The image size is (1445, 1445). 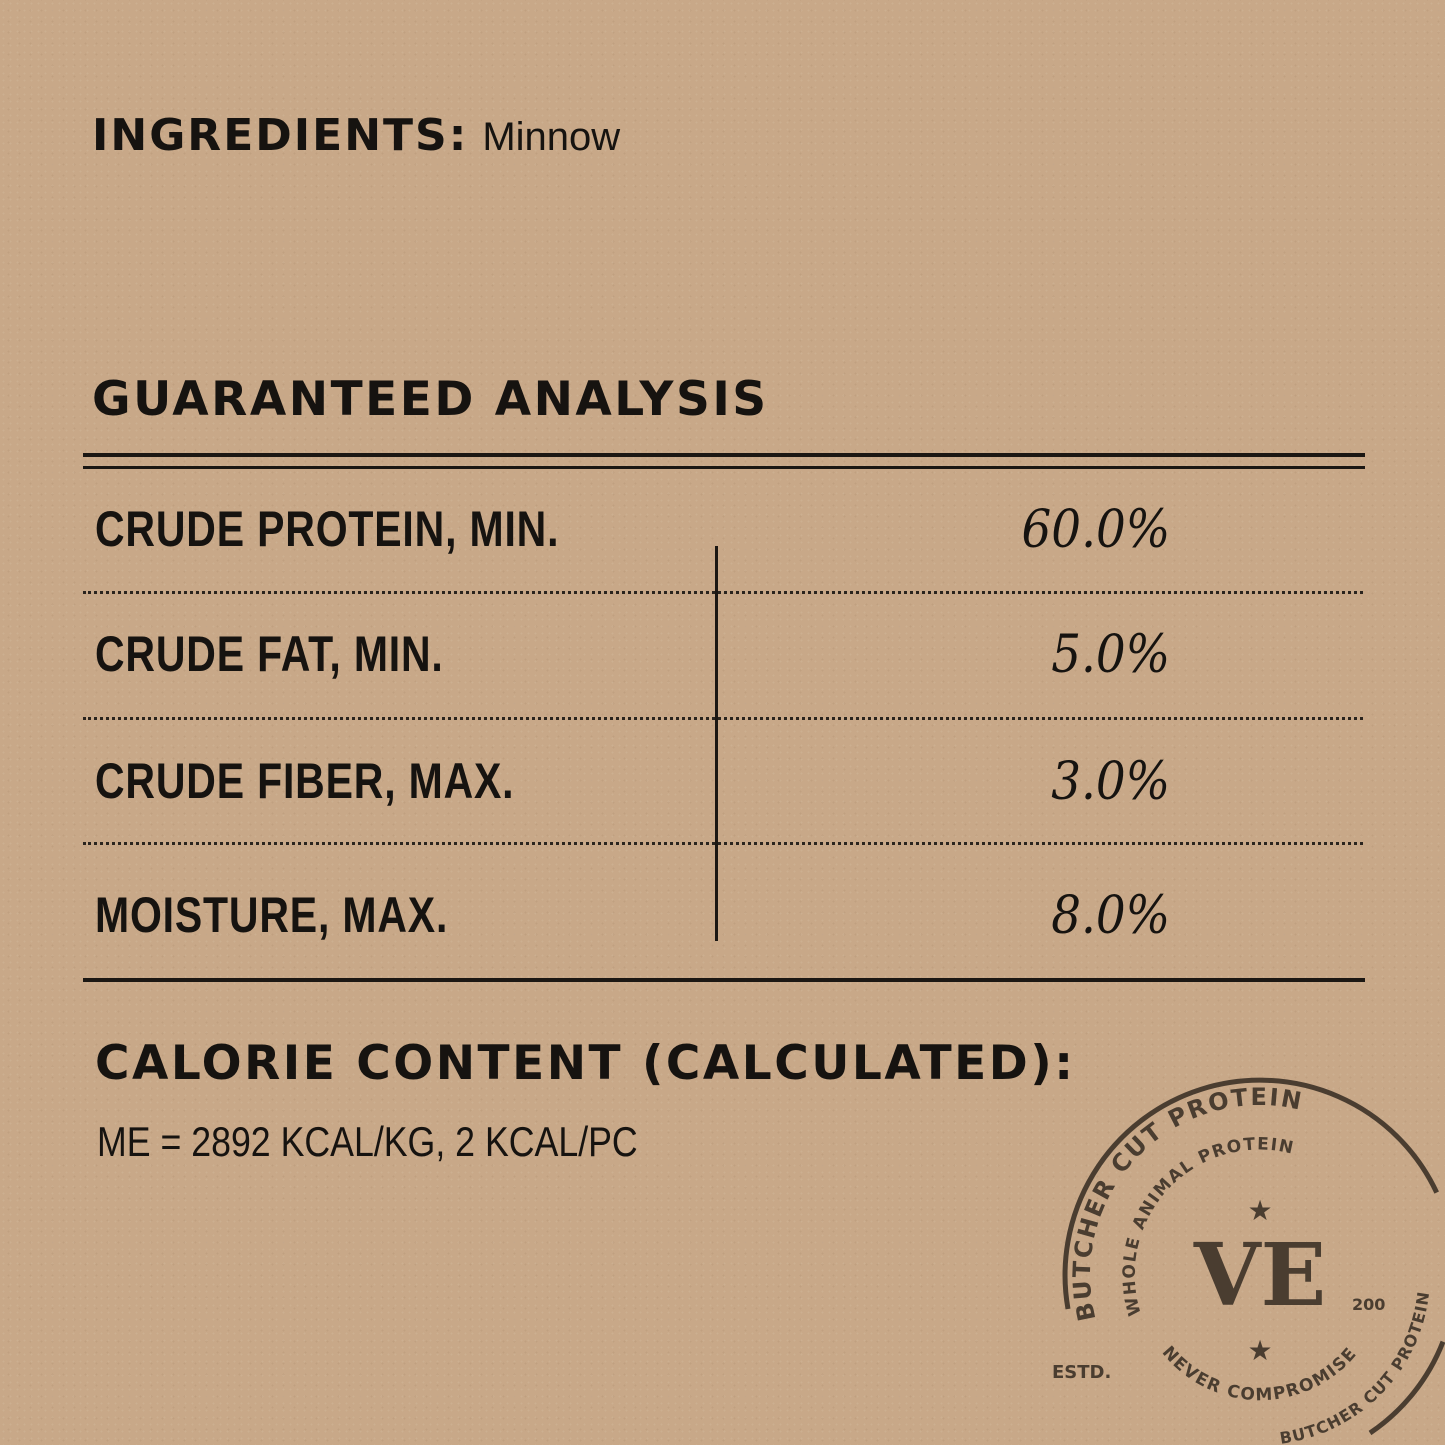 I want to click on row-value: 3.0%, so click(x=1110, y=782).